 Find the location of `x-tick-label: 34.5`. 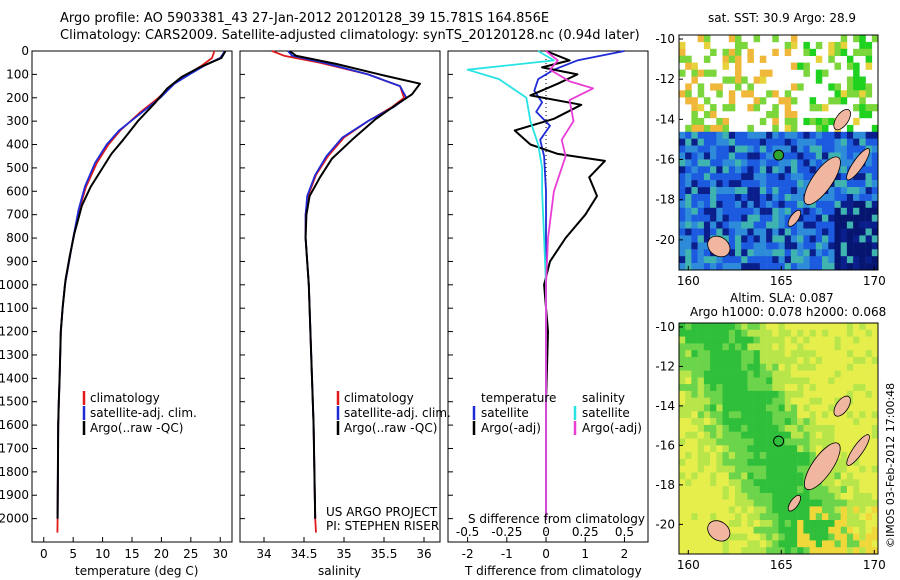

x-tick-label: 34.5 is located at coordinates (304, 554).